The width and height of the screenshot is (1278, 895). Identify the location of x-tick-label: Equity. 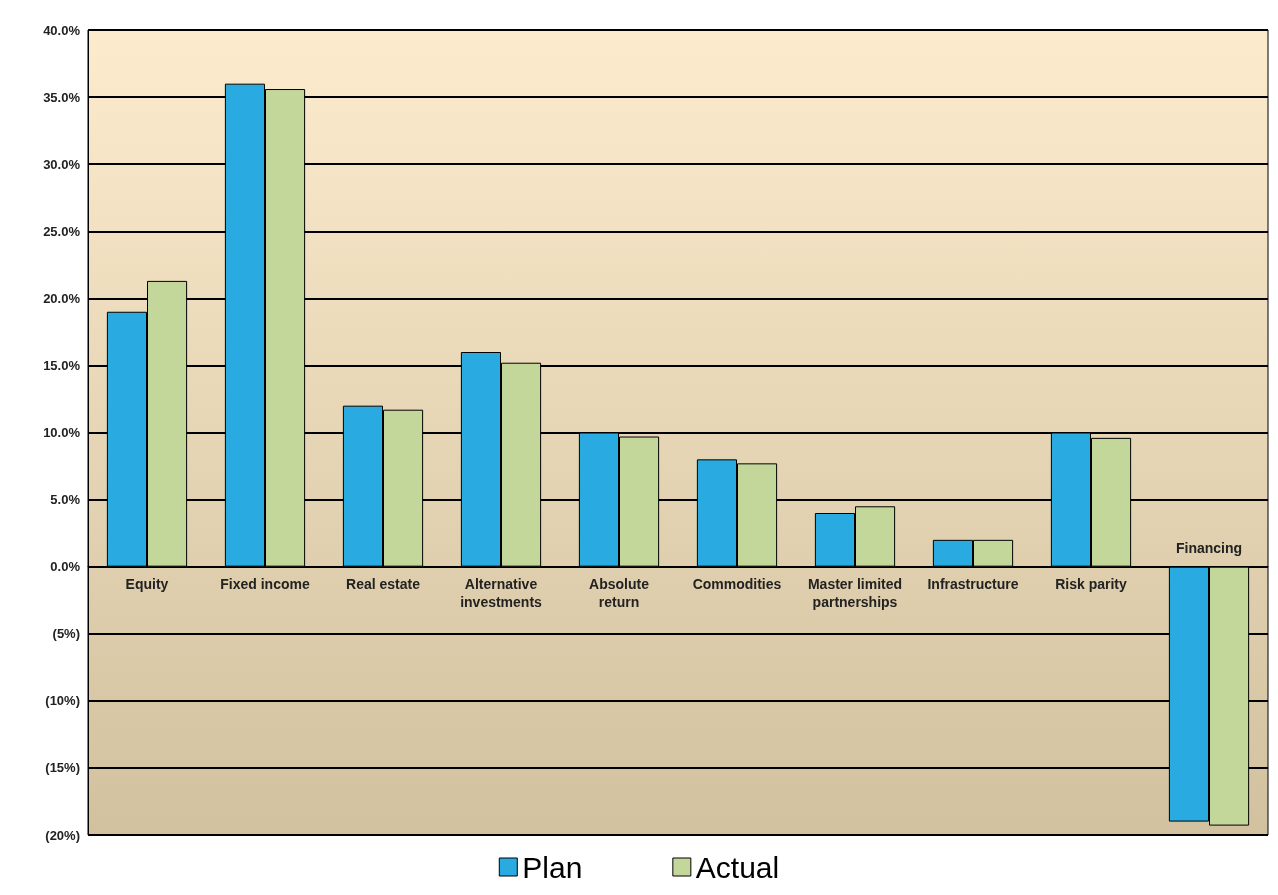
(147, 583).